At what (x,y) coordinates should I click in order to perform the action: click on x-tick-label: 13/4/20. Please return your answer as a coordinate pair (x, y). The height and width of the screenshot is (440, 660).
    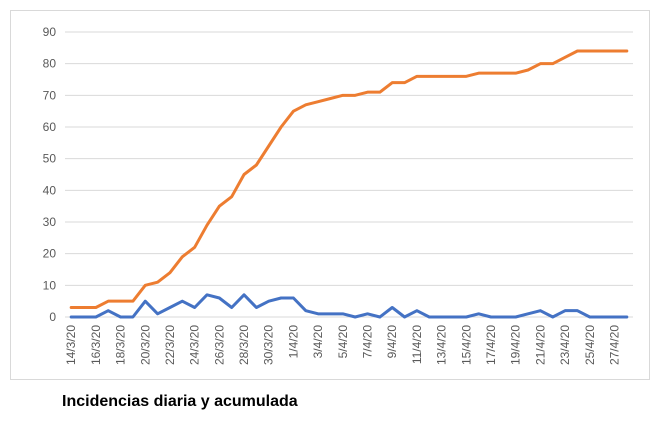
    Looking at the image, I should click on (442, 345).